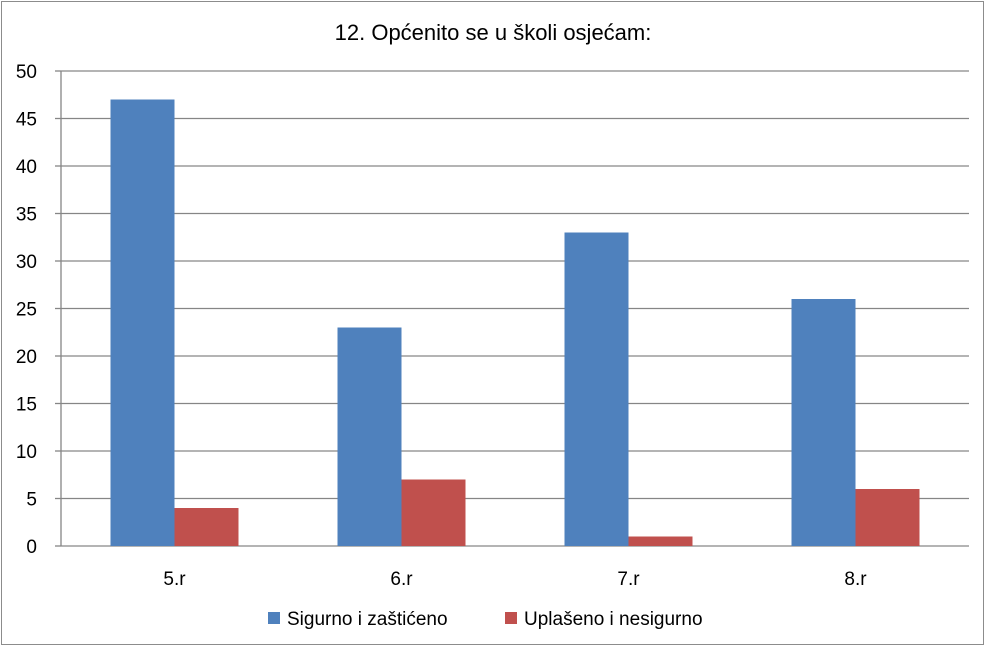  What do you see at coordinates (26, 452) in the screenshot?
I see `y-tick-label: 10` at bounding box center [26, 452].